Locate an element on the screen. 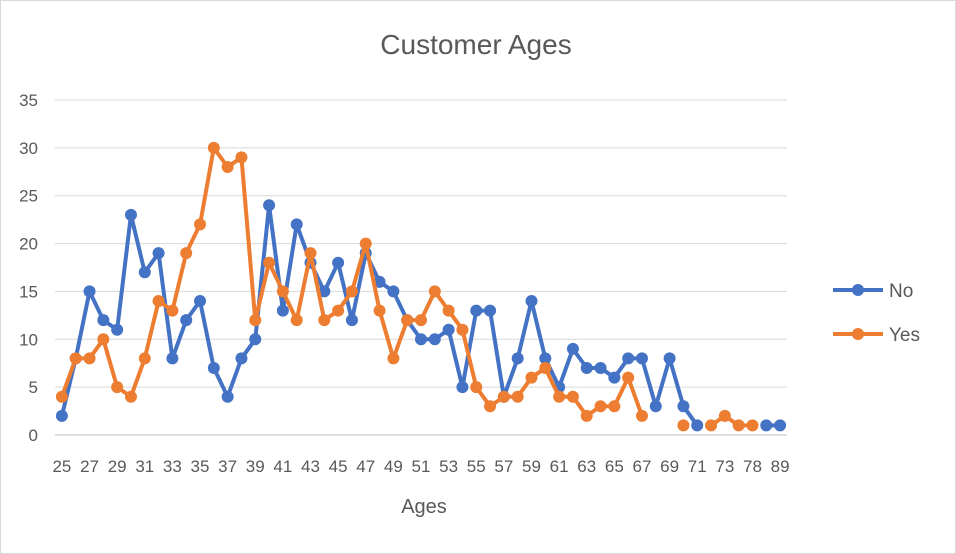 Image resolution: width=956 pixels, height=554 pixels. x-tick-label: 57 is located at coordinates (503, 466).